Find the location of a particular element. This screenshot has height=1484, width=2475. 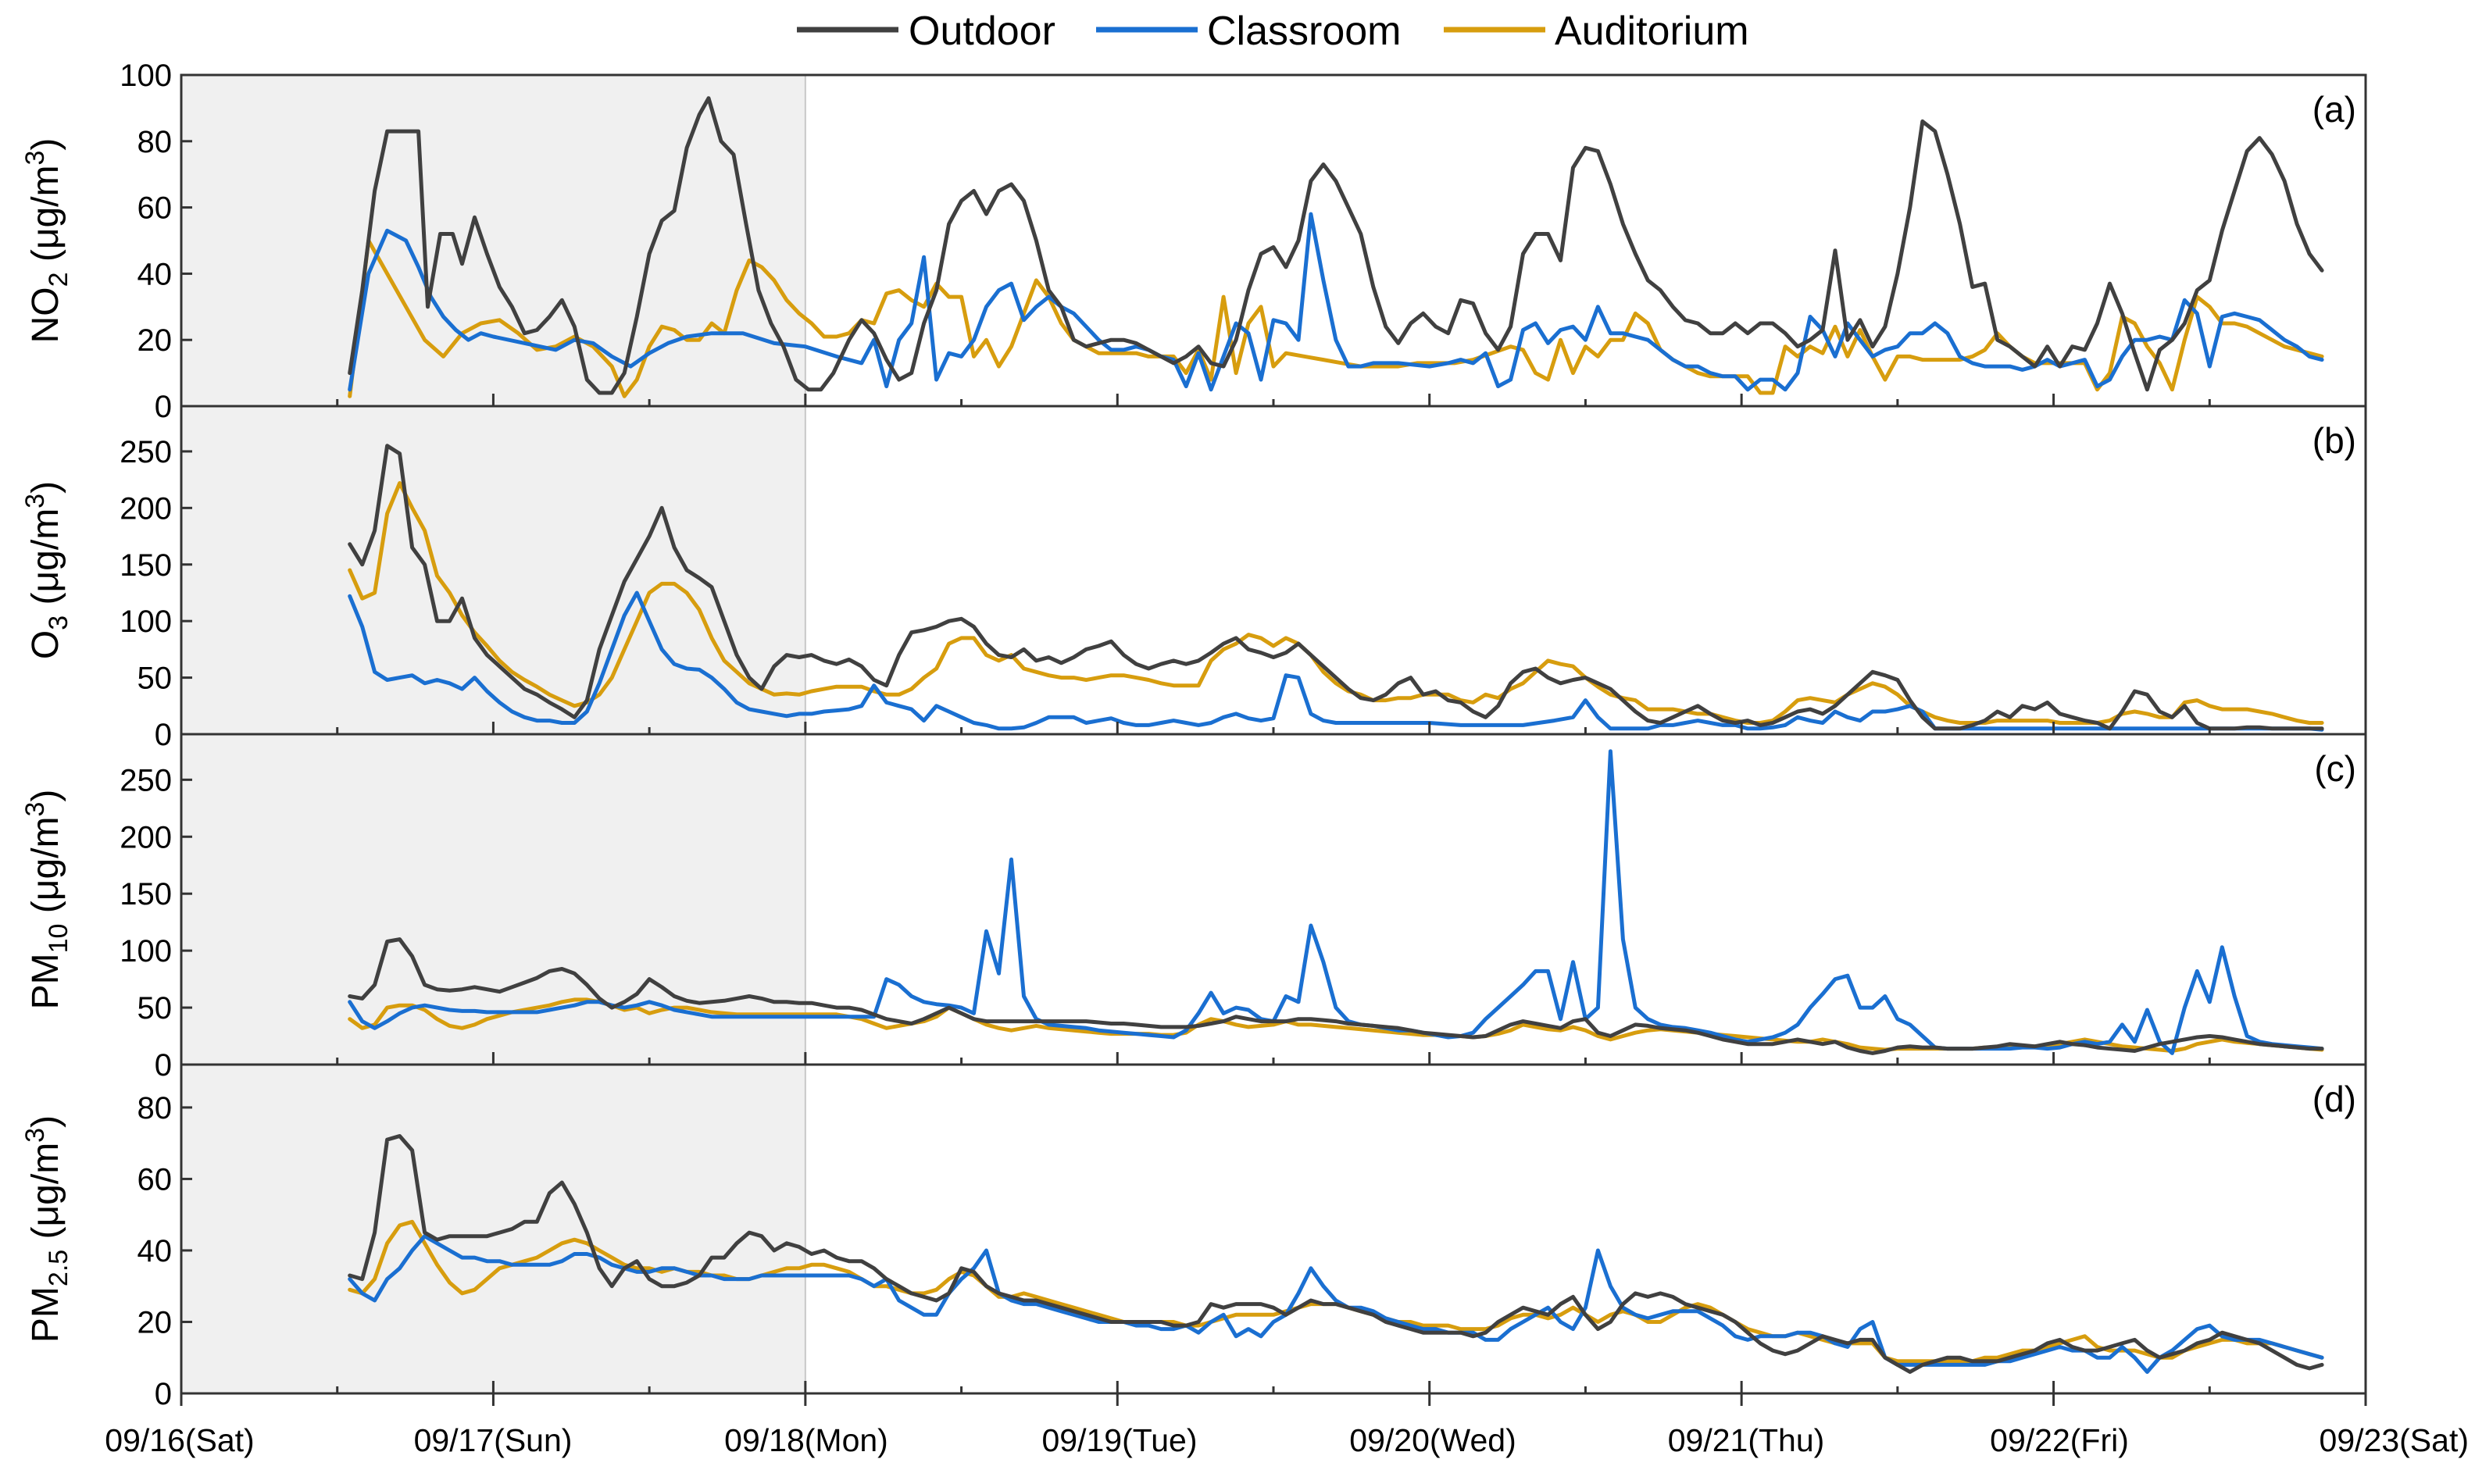

y-axis-label-part-o3-3: 3 is located at coordinates (35, 501).